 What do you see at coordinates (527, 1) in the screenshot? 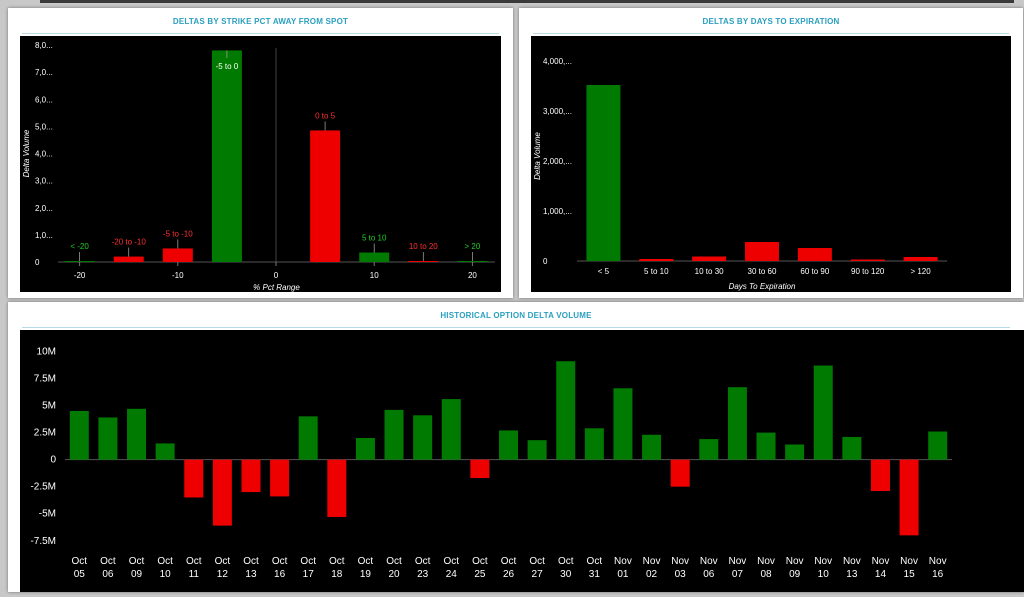
I see `top-edge-strip` at bounding box center [527, 1].